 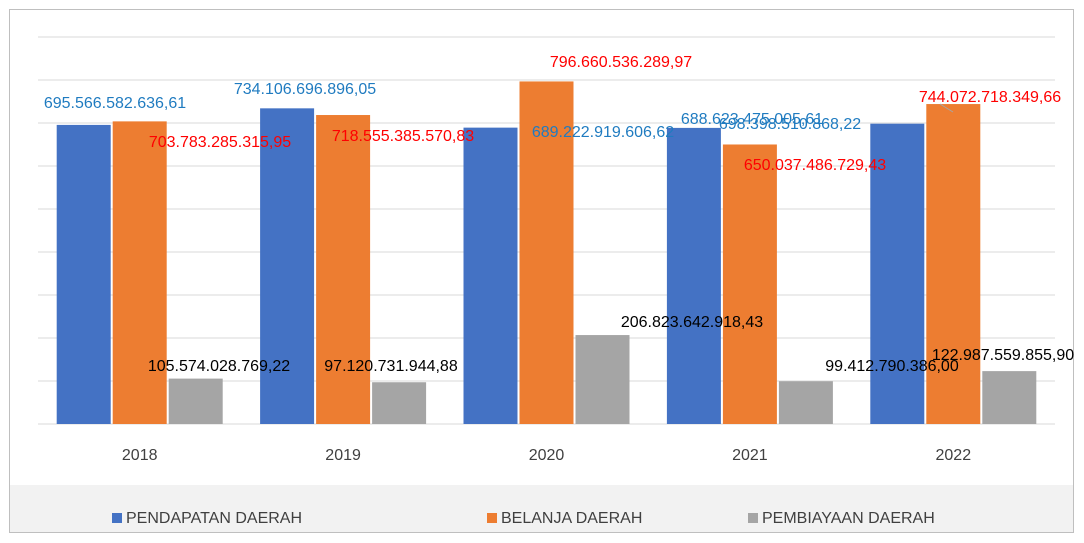 I want to click on legend-label: BELANJA DAERAH, so click(x=571, y=518).